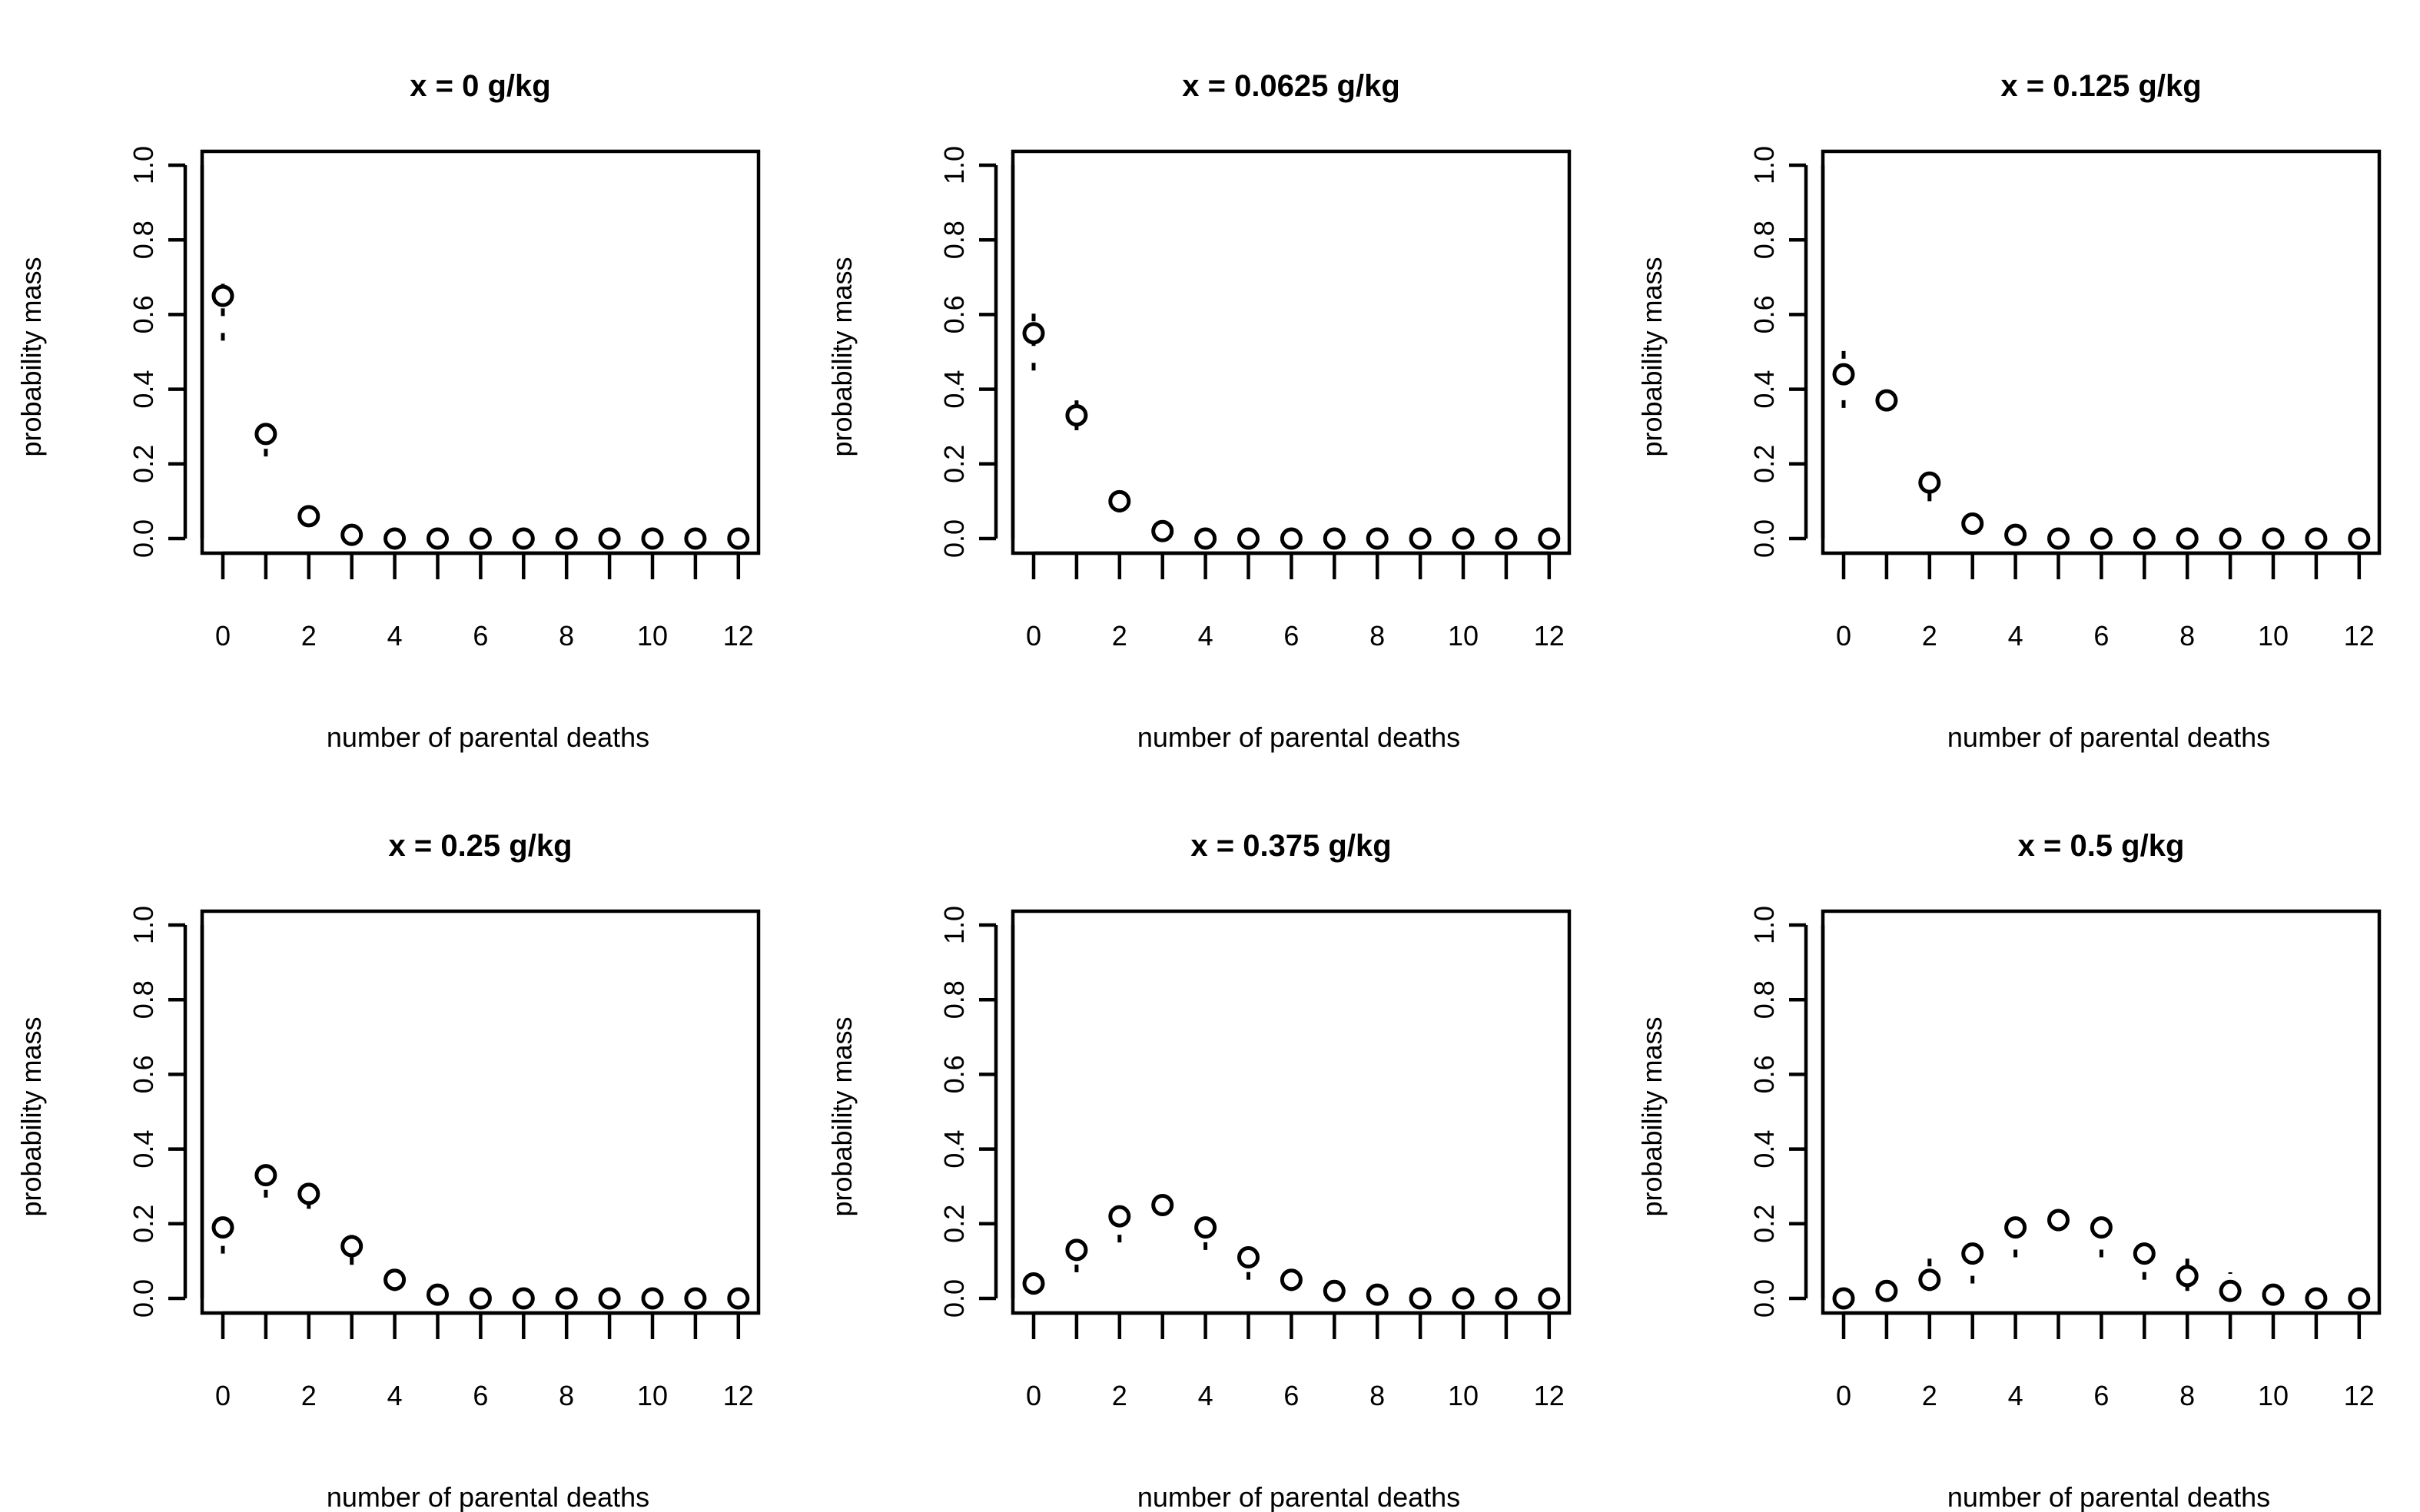 The image size is (2420, 1512). Describe the element at coordinates (1549, 636) in the screenshot. I see `x-tick-label: 12` at that location.